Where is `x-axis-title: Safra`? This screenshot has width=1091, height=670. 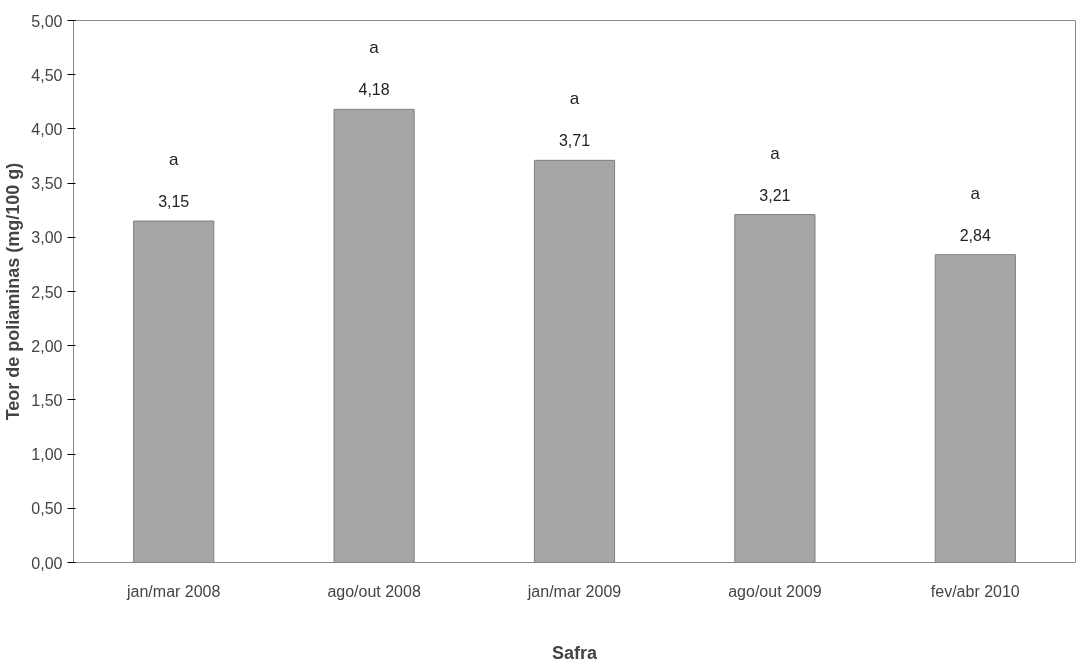 x-axis-title: Safra is located at coordinates (574, 652).